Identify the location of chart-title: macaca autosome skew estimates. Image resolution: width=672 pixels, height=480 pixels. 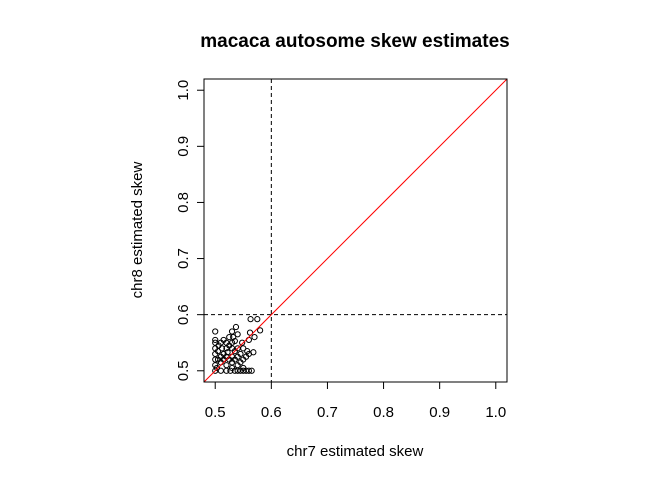
(354, 41).